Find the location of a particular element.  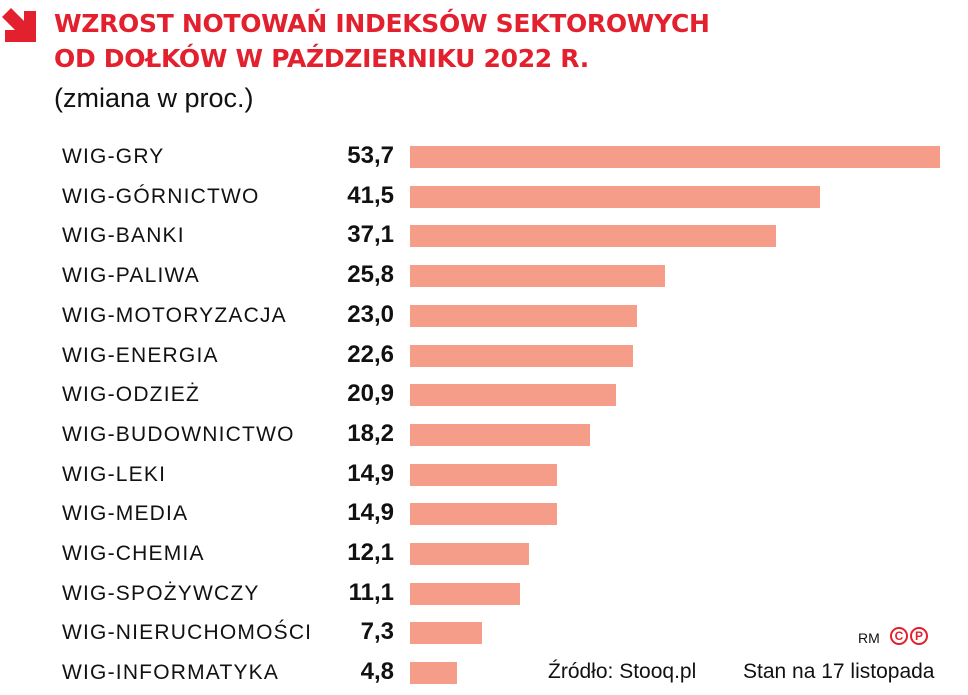

bar-value: 53,7 is located at coordinates (370, 155).